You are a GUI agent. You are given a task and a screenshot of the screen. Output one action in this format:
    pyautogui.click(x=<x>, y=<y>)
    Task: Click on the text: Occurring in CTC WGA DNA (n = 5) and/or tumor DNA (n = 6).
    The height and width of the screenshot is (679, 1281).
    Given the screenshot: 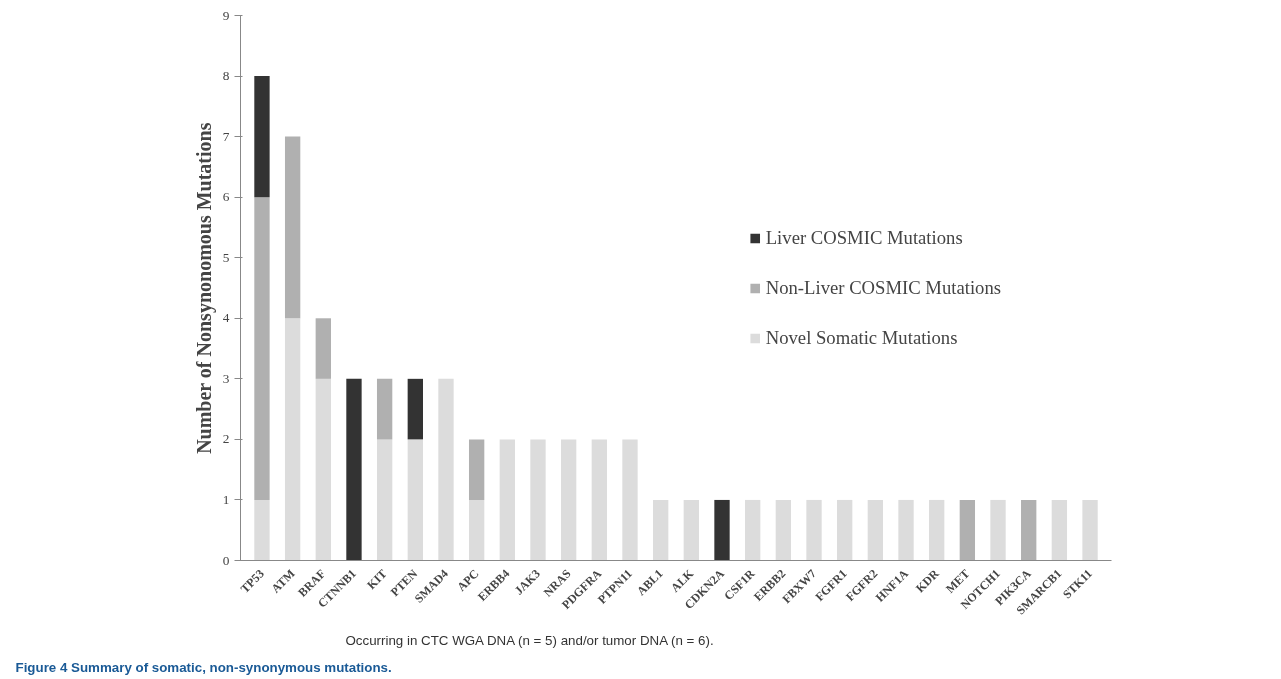 What is the action you would take?
    pyautogui.click(x=529, y=640)
    